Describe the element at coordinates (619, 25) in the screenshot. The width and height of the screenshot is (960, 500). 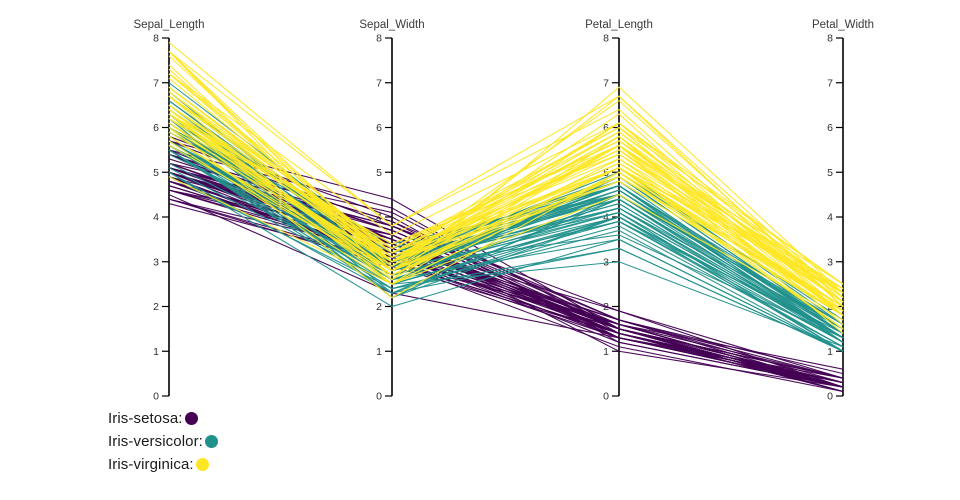
I see `axis-title: Petal_Length` at that location.